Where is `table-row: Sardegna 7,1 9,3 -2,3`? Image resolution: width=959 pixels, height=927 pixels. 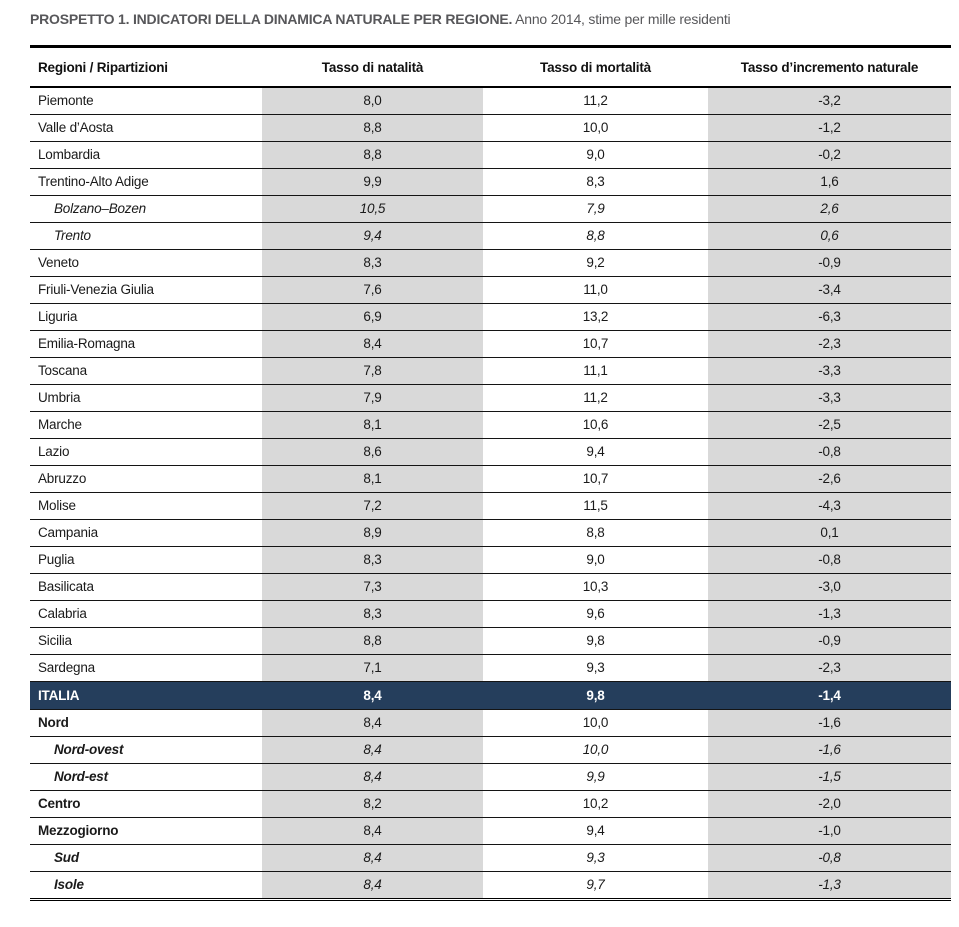 table-row: Sardegna 7,1 9,3 -2,3 is located at coordinates (490, 667).